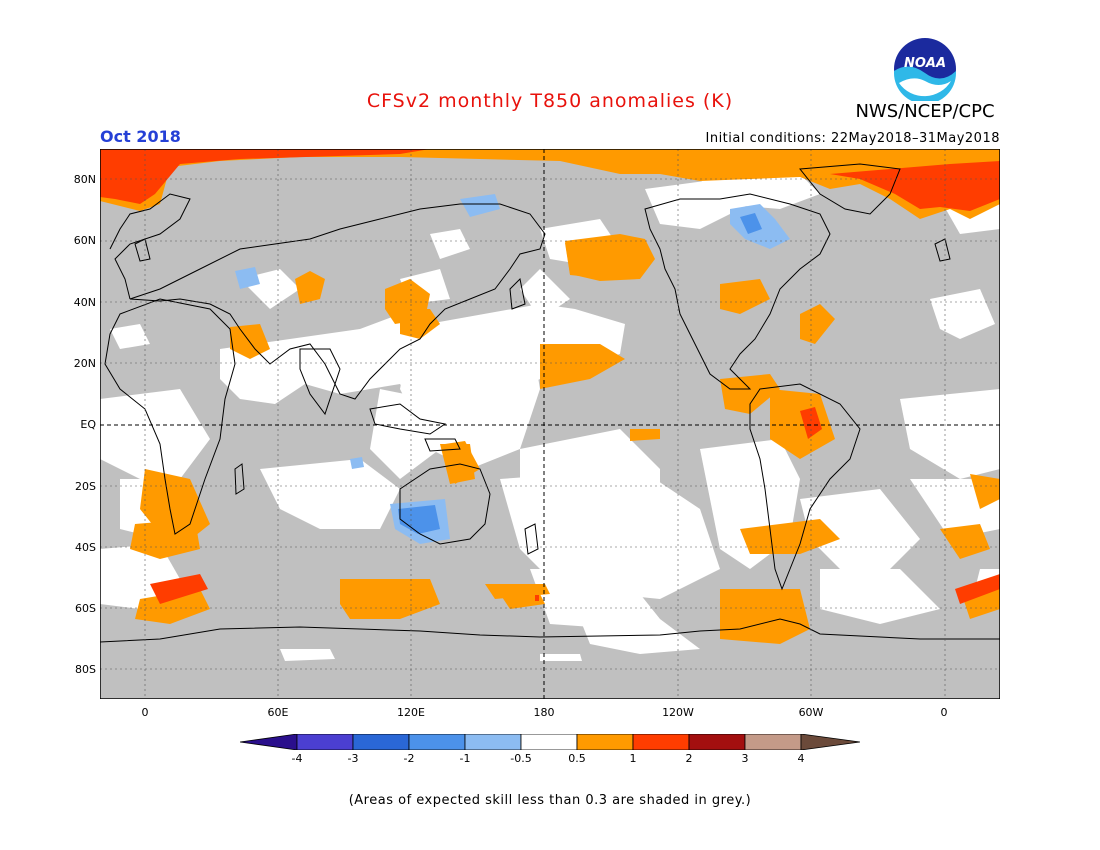  What do you see at coordinates (84, 302) in the screenshot?
I see `lat-label: 40N` at bounding box center [84, 302].